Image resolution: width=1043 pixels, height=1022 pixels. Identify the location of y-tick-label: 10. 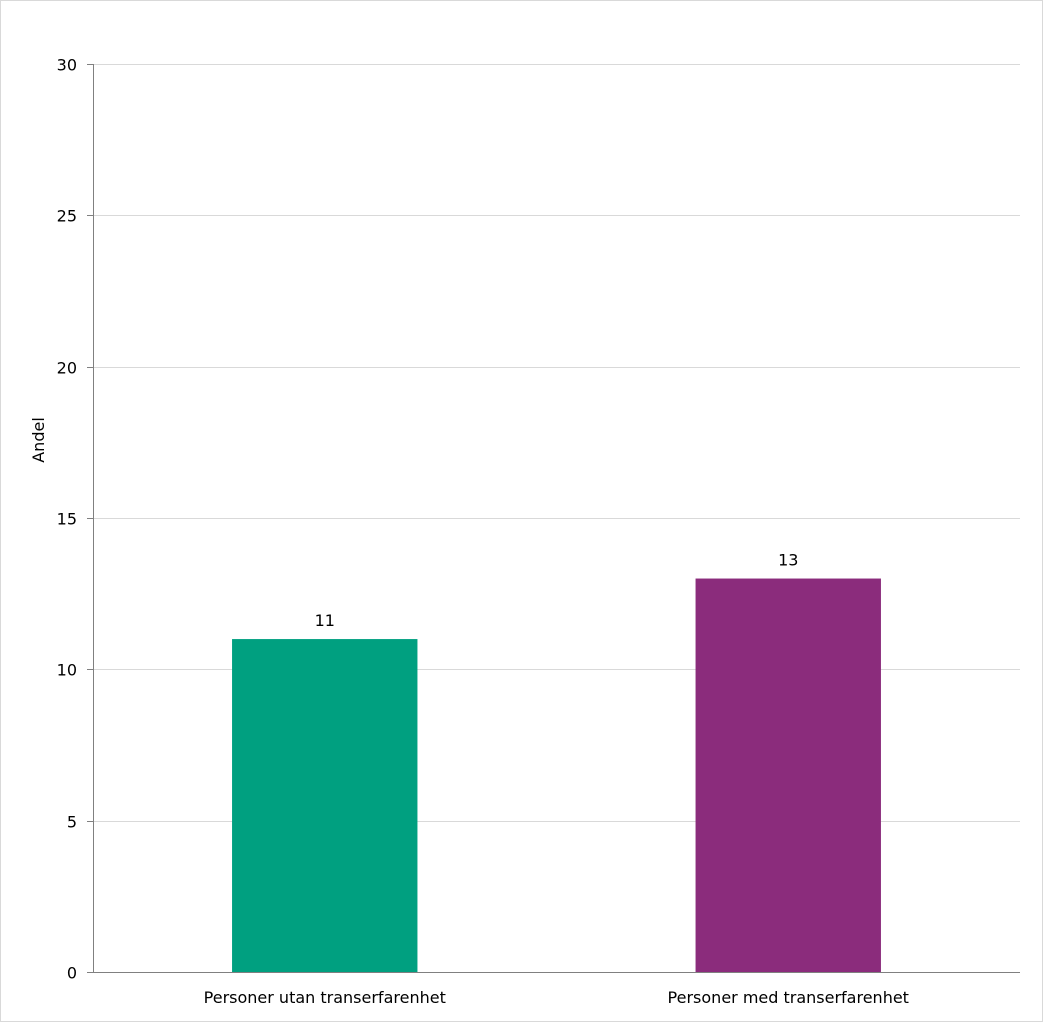
(67, 670).